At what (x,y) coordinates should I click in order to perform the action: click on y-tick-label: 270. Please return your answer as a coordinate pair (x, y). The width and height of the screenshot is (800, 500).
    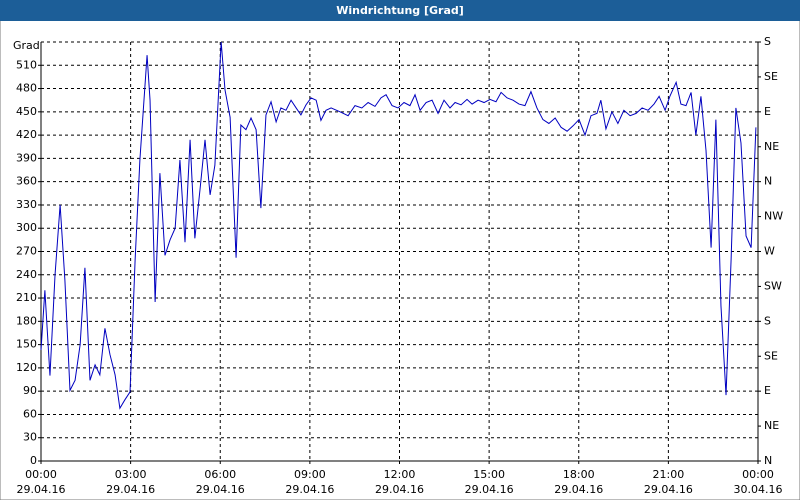
    Looking at the image, I should click on (26, 251).